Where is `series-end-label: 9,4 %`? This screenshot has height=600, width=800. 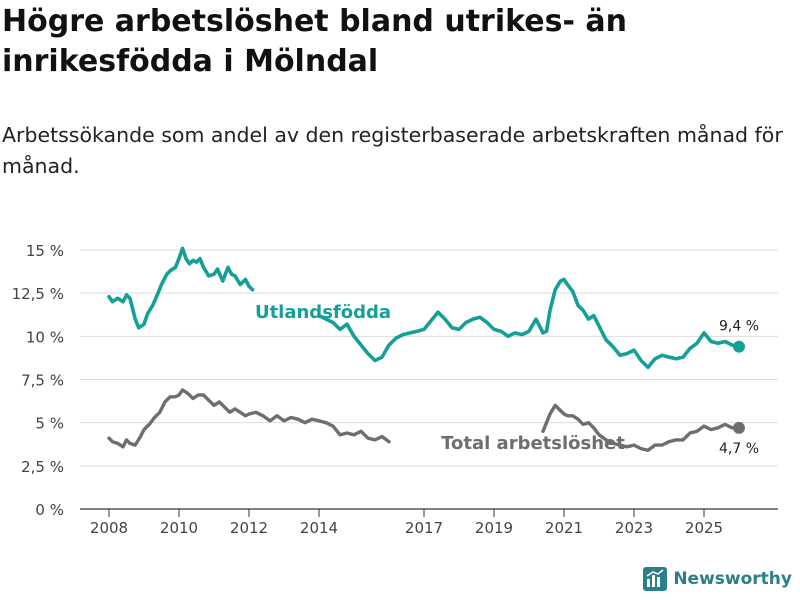
series-end-label: 9,4 % is located at coordinates (739, 327).